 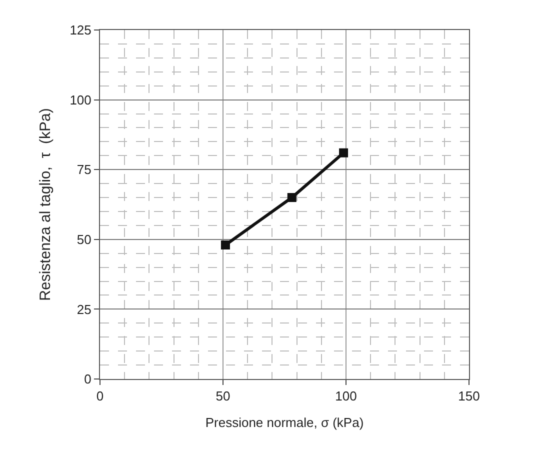 I want to click on y-tick-label: 0, so click(x=88, y=379).